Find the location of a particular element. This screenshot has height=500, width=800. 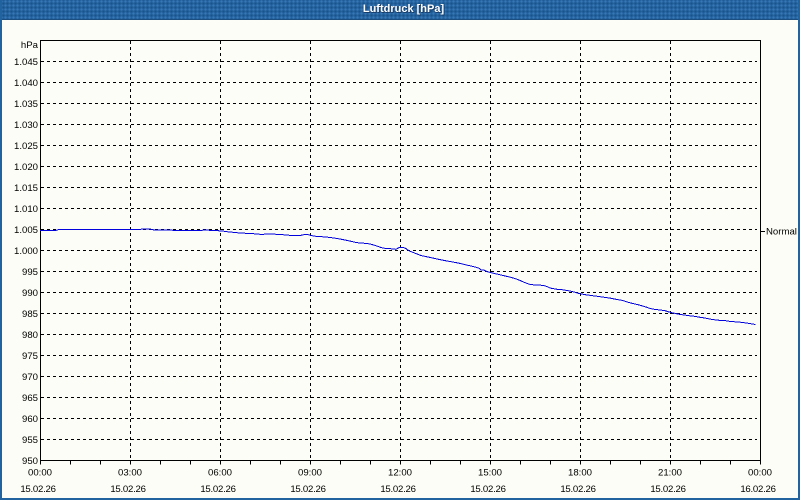

svg-text: 1.015 is located at coordinates (26, 188).